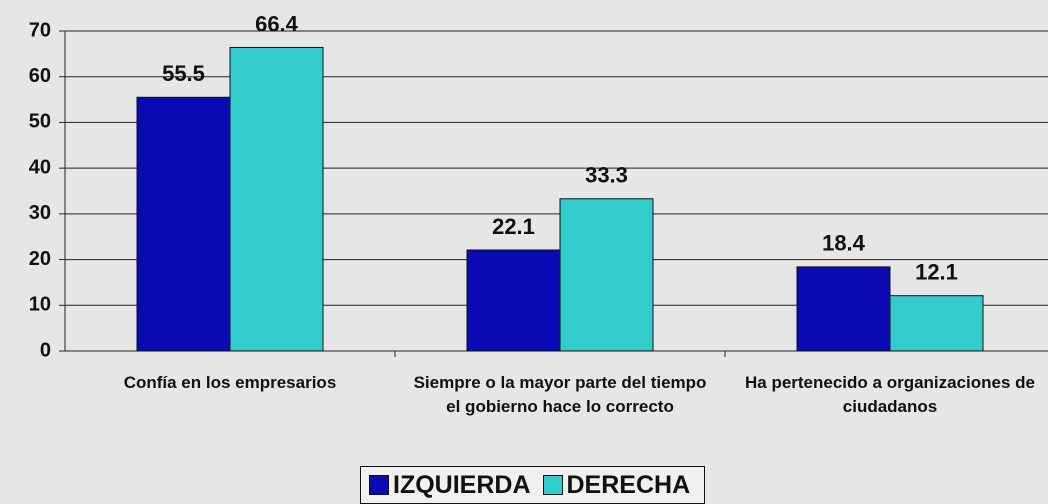  Describe the element at coordinates (277, 23) in the screenshot. I see `value-label: 66.4` at that location.